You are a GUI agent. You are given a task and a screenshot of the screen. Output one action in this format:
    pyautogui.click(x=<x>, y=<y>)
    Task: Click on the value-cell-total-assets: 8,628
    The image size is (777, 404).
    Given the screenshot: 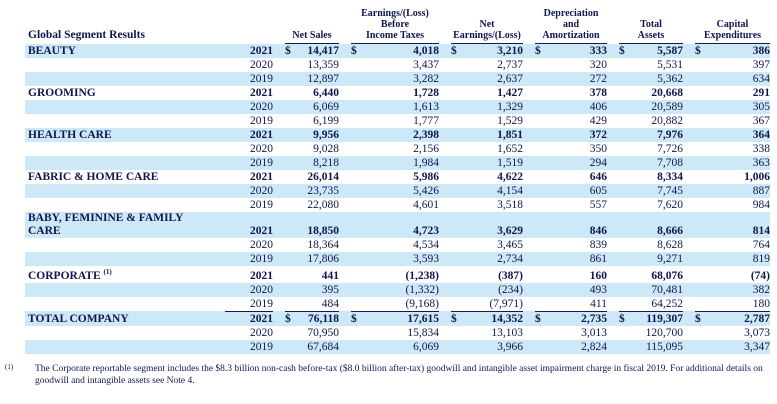 What is the action you would take?
    pyautogui.click(x=670, y=245)
    